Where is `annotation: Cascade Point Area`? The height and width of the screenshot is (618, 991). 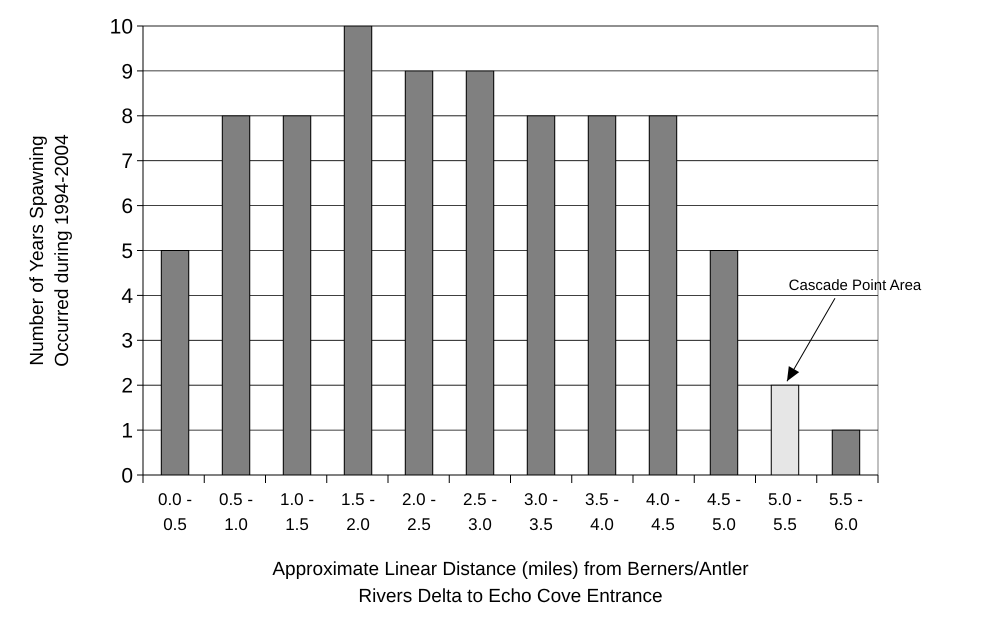
annotation: Cascade Point Area is located at coordinates (855, 285).